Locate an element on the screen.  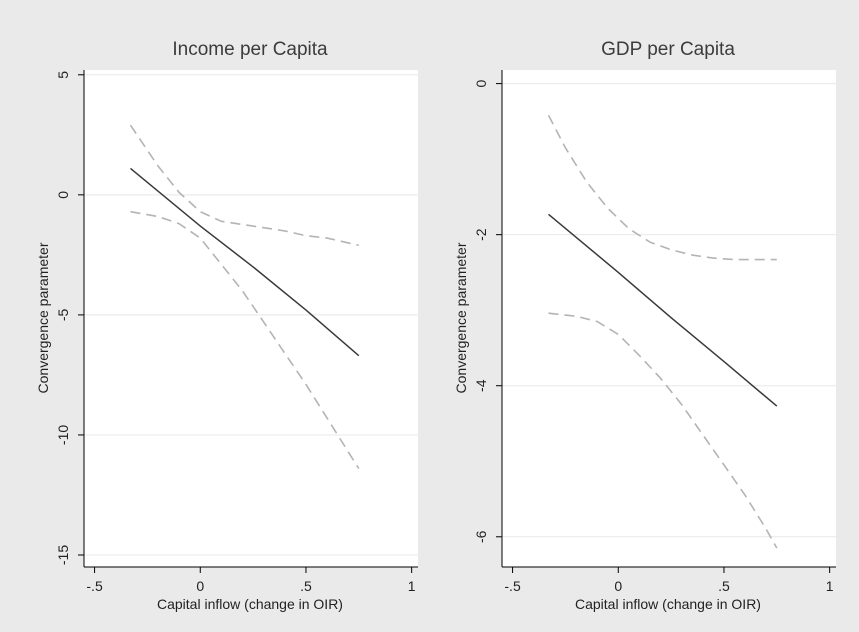
gdp-y-tick-label: 0 is located at coordinates (481, 83).